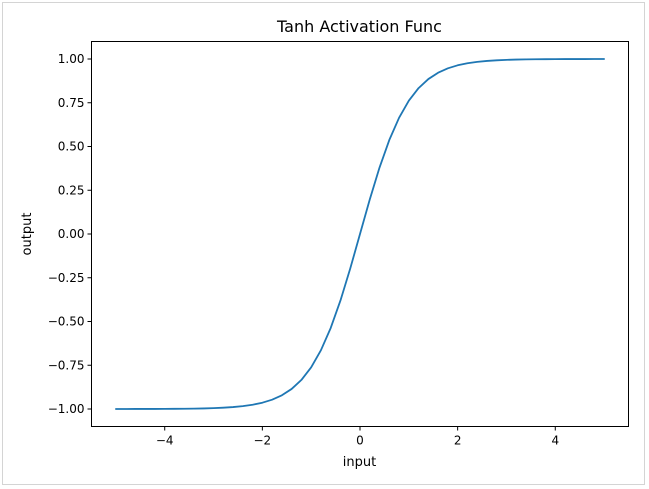 This screenshot has height=489, width=649. What do you see at coordinates (66, 322) in the screenshot?
I see `y-tick-label: −0.50` at bounding box center [66, 322].